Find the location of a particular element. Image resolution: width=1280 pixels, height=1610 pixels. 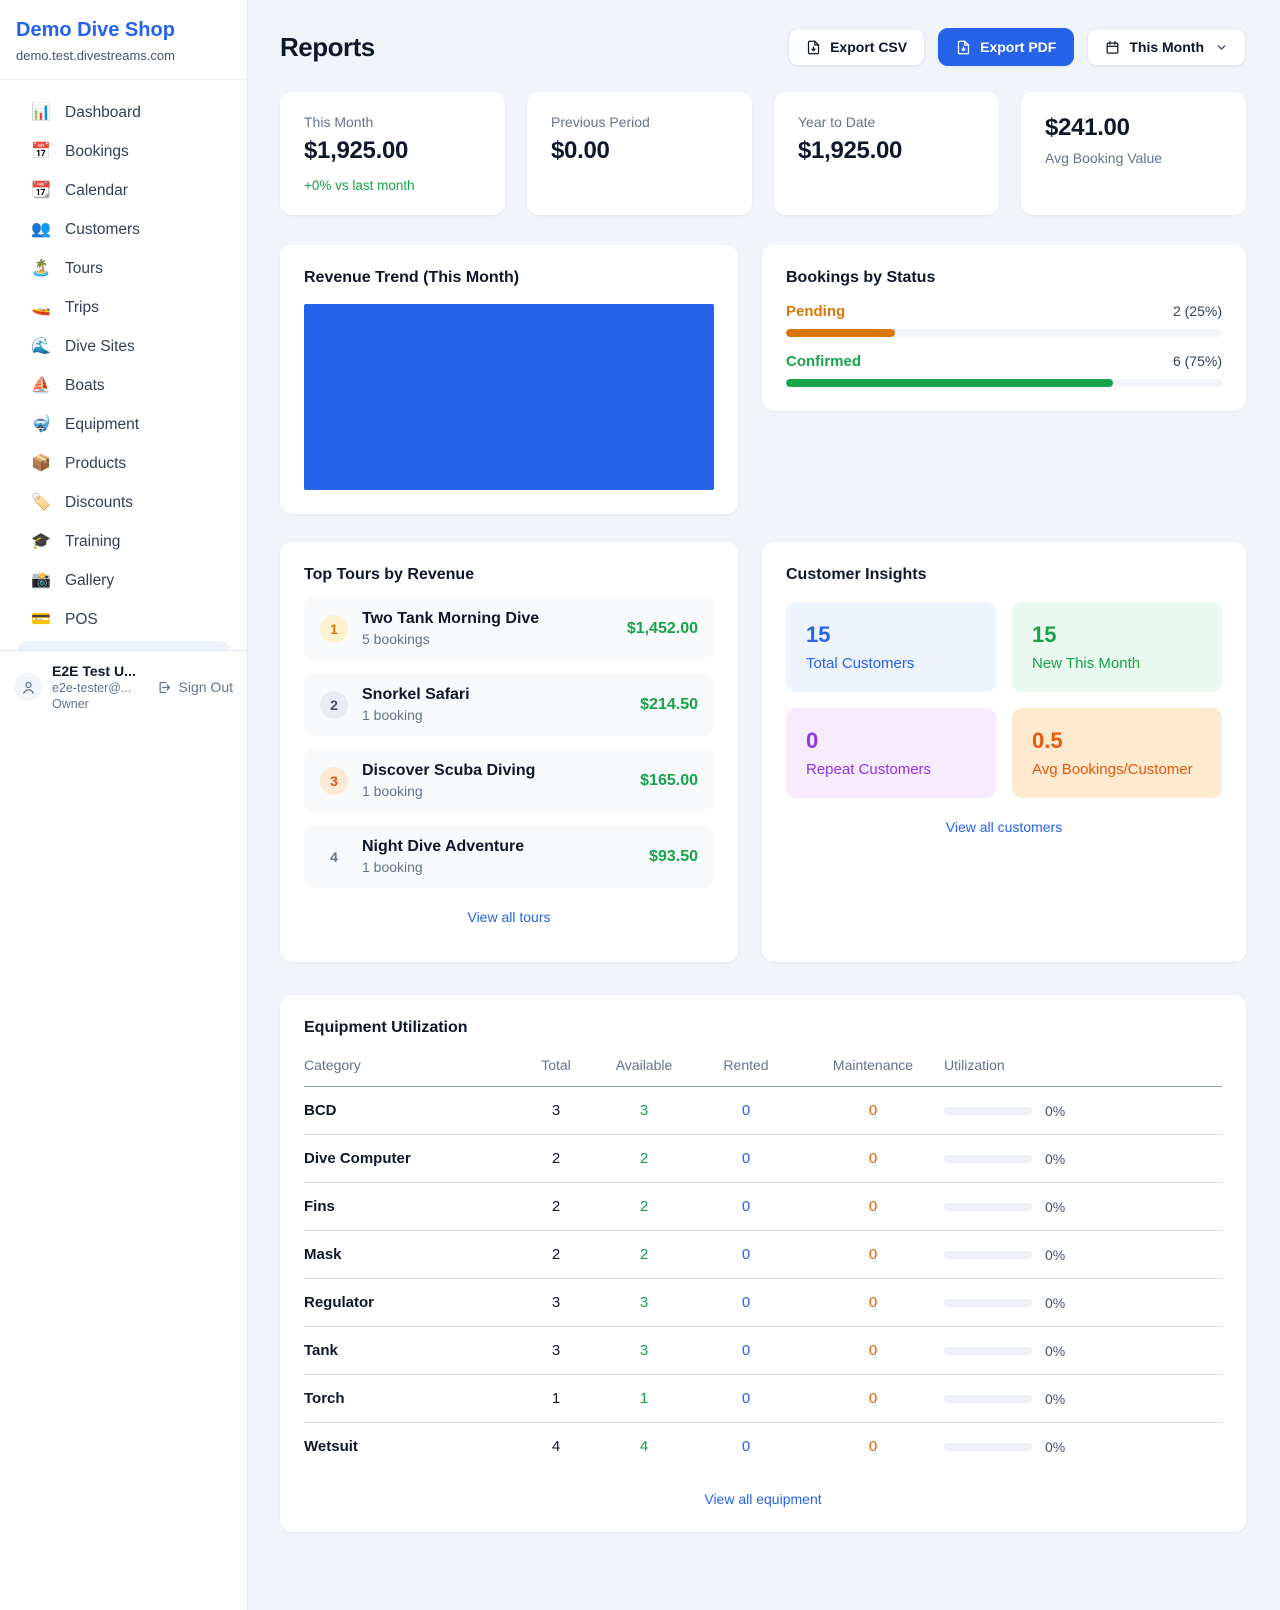

insight-value: 0.5 is located at coordinates (1047, 740).